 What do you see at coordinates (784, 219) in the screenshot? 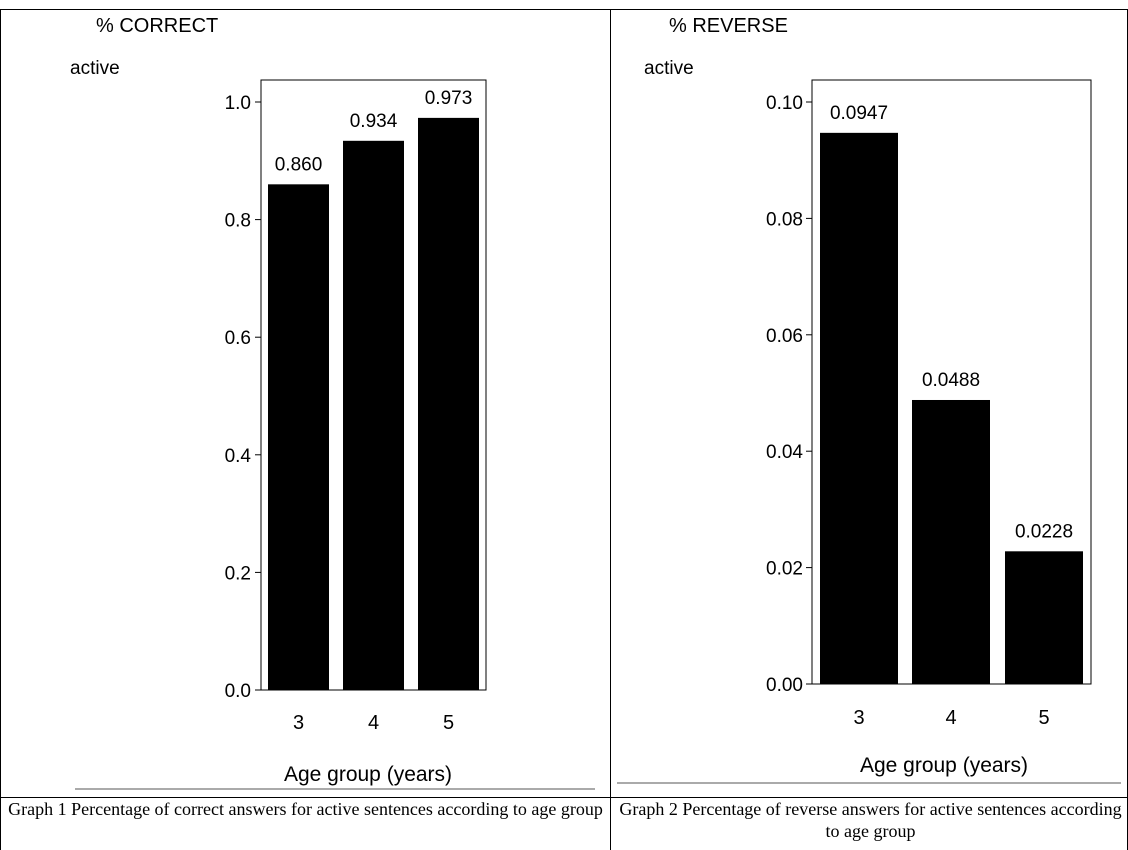
I see `y-tick-label: 0.08` at bounding box center [784, 219].